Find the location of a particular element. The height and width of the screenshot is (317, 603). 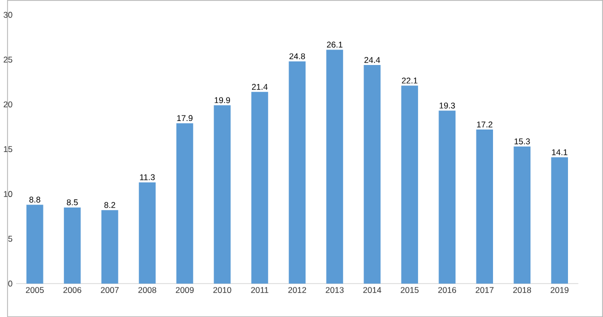

x-tick-label: 2017 is located at coordinates (485, 289).